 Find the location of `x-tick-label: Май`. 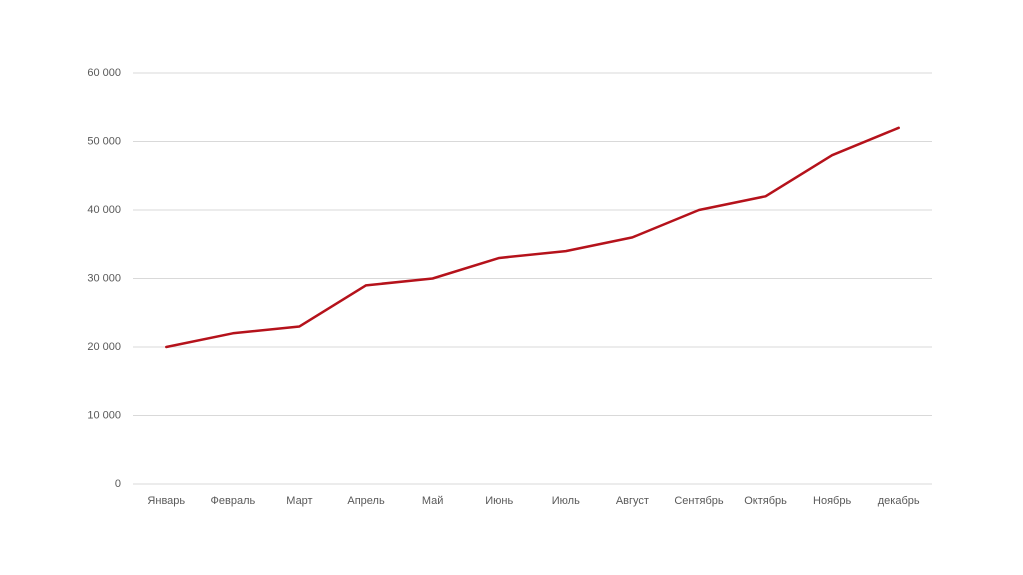

x-tick-label: Май is located at coordinates (433, 501).